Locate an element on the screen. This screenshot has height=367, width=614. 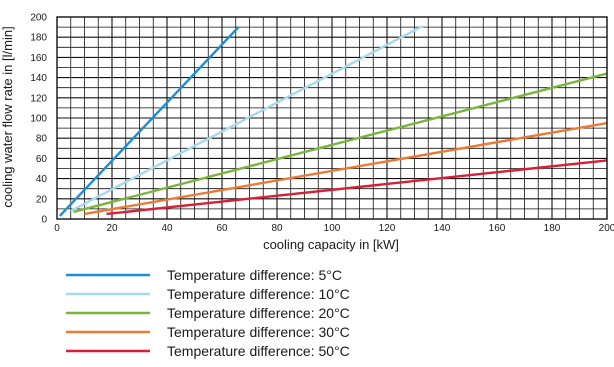
y-tick-label: 160 is located at coordinates (38, 58).